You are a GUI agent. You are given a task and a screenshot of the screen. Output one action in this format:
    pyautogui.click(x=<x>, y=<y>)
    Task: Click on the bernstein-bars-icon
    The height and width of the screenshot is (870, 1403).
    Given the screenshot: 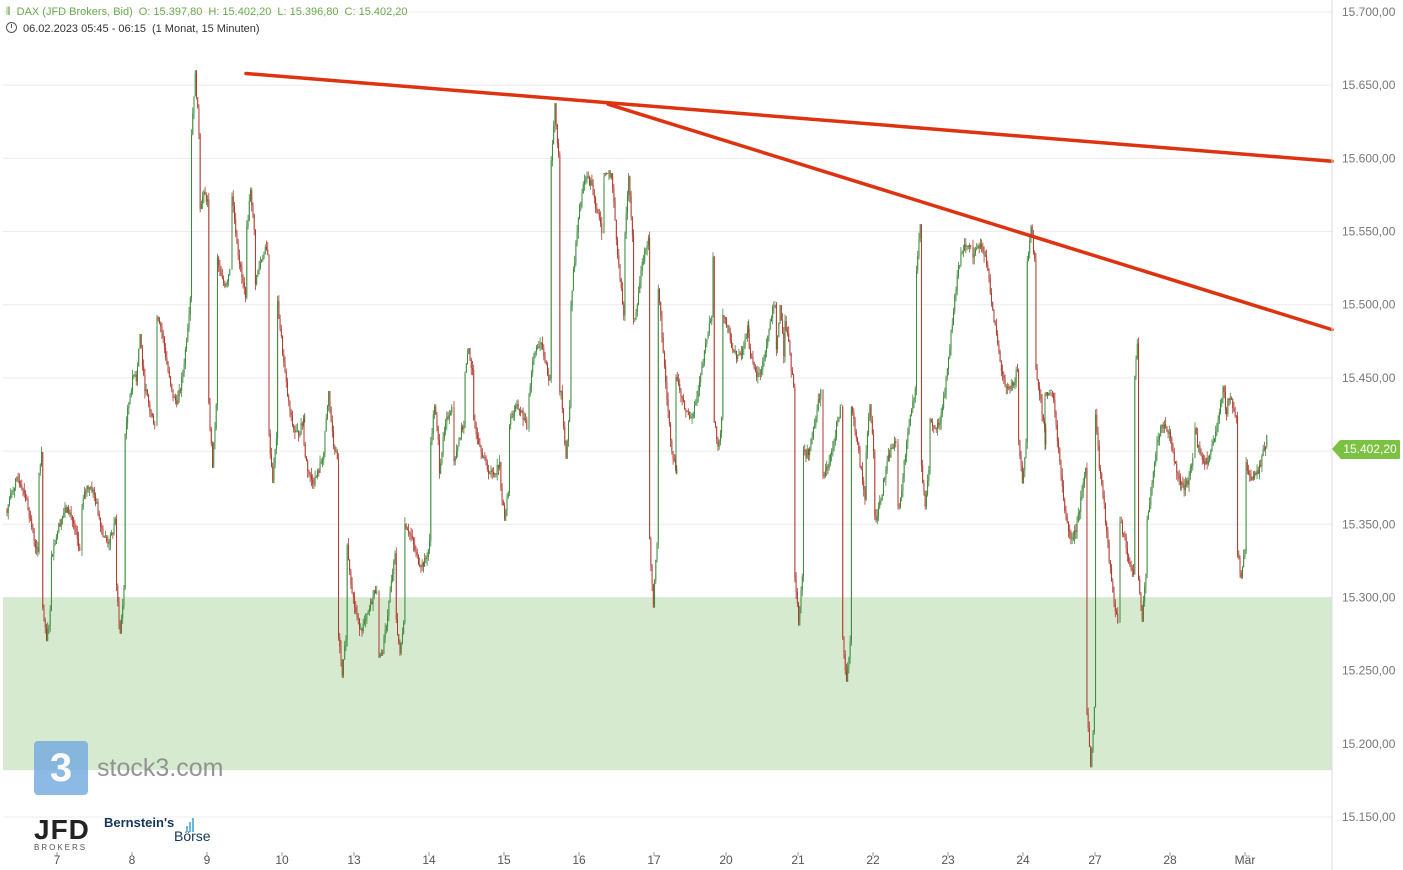 What is the action you would take?
    pyautogui.click(x=190, y=823)
    